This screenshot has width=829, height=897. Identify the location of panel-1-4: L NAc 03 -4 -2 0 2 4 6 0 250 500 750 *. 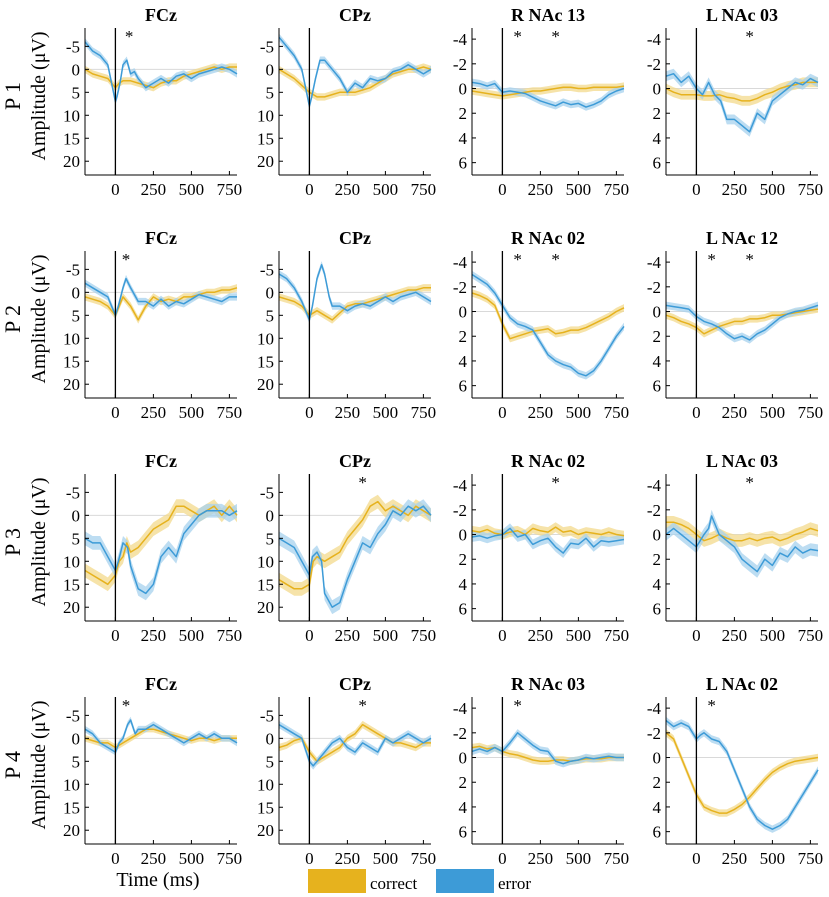
(735, 102).